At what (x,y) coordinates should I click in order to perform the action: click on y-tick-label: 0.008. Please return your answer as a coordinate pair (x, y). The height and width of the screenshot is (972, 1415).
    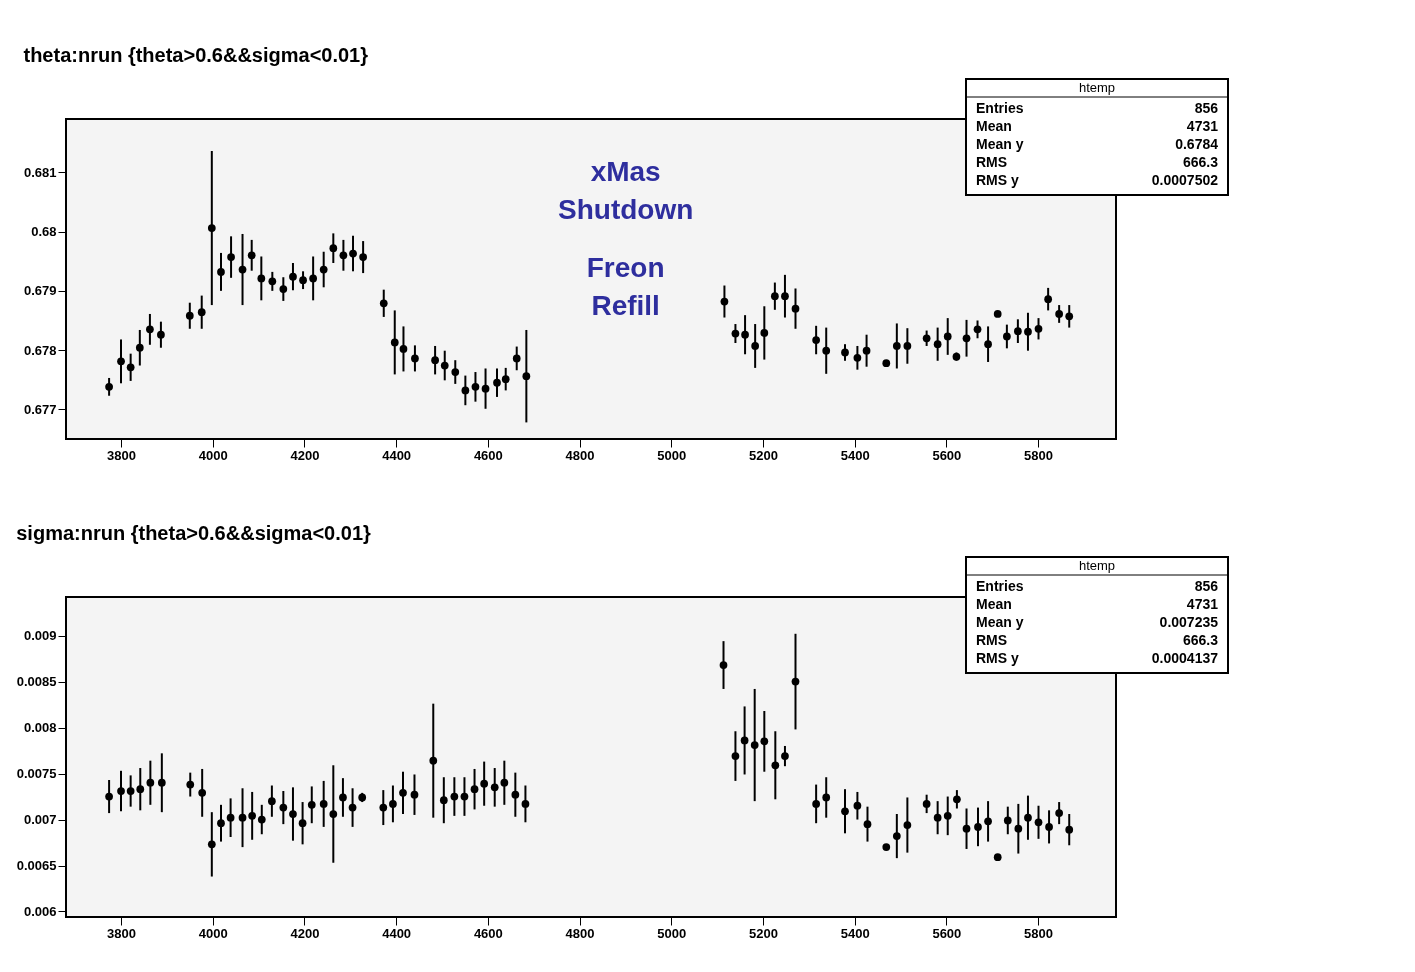
    Looking at the image, I should click on (40, 728).